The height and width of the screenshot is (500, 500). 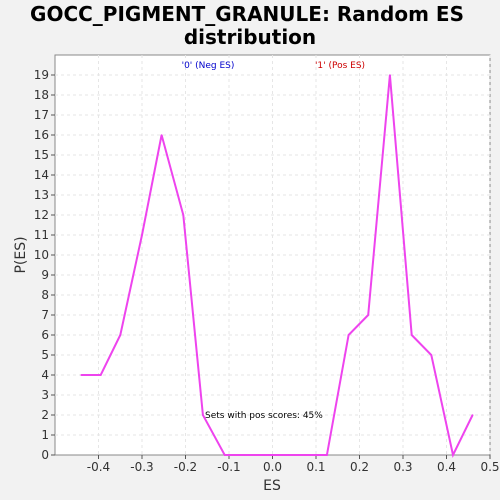 What do you see at coordinates (45, 275) in the screenshot?
I see `y-tick-label: 9` at bounding box center [45, 275].